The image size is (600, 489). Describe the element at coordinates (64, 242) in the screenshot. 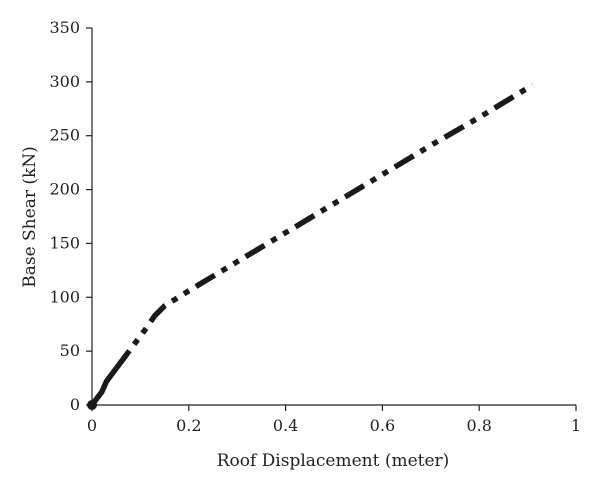

I see `y-tick-label: 150` at that location.